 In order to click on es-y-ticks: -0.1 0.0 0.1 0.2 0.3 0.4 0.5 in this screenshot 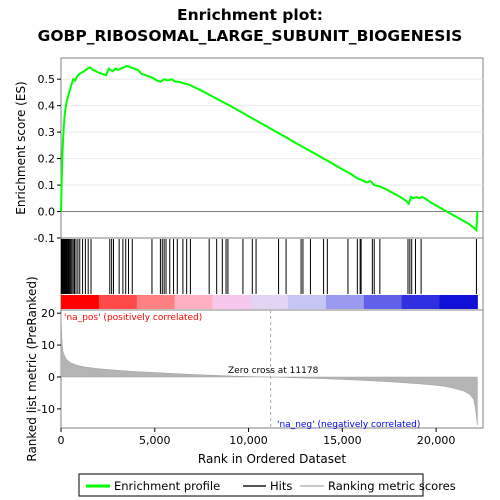, I will do `click(47, 159)`.